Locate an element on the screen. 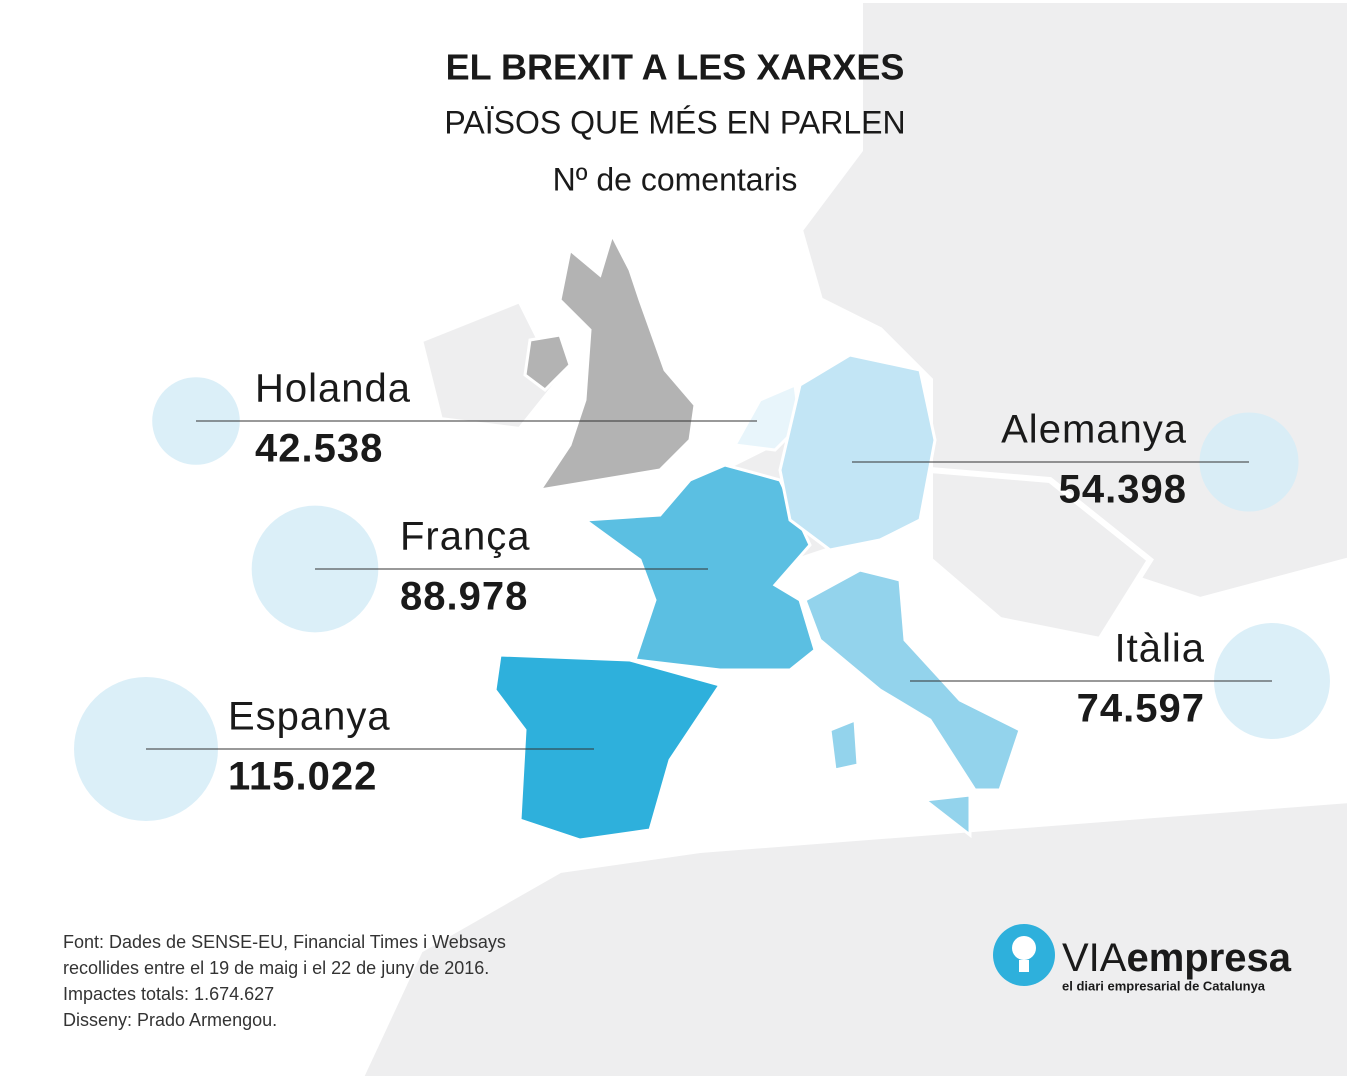 The image size is (1350, 1079). sardinia-shape is located at coordinates (844, 744).